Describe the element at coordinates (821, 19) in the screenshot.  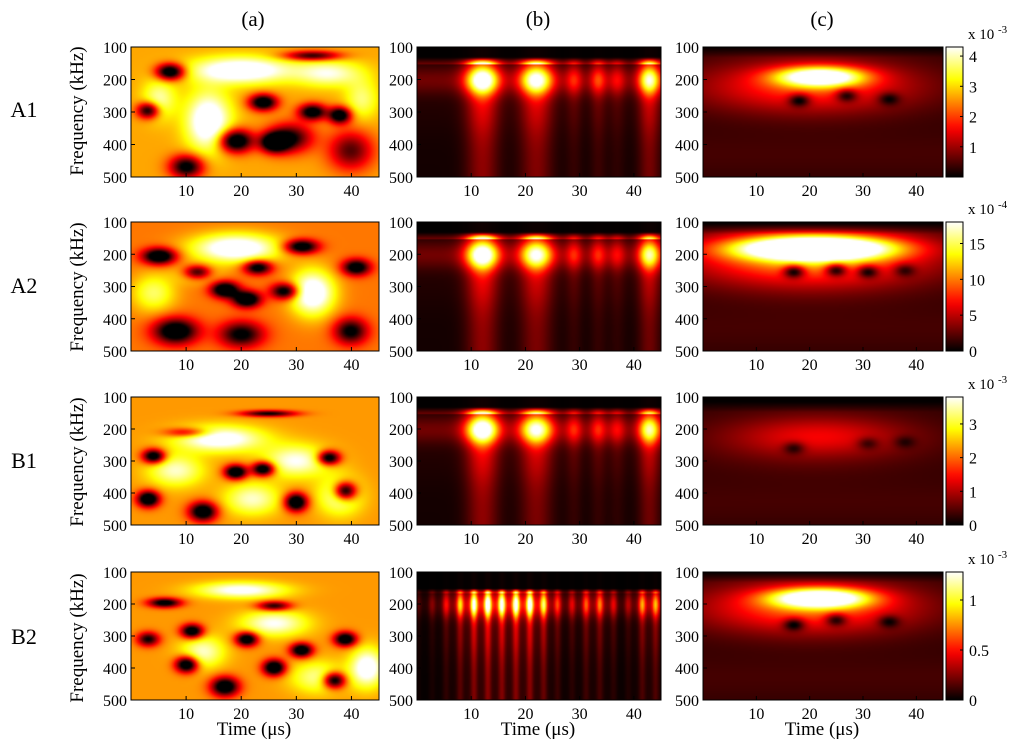
I see `column-label-c: (c)` at that location.